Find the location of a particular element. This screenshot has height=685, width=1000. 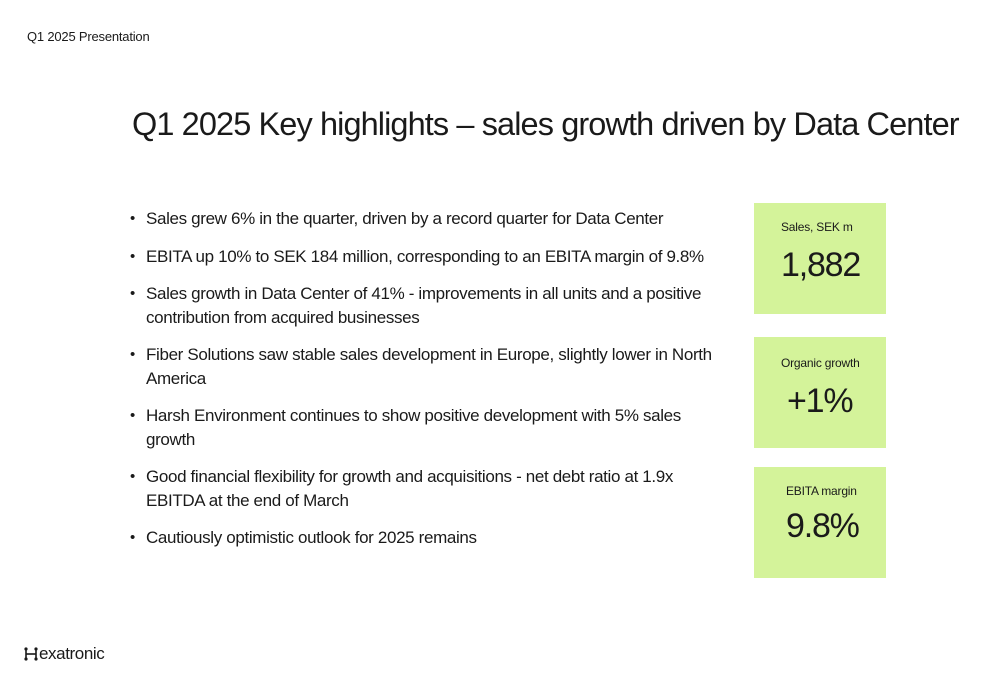

kpi-card-ebita-margin: EBITA margin 9.8% is located at coordinates (820, 522).